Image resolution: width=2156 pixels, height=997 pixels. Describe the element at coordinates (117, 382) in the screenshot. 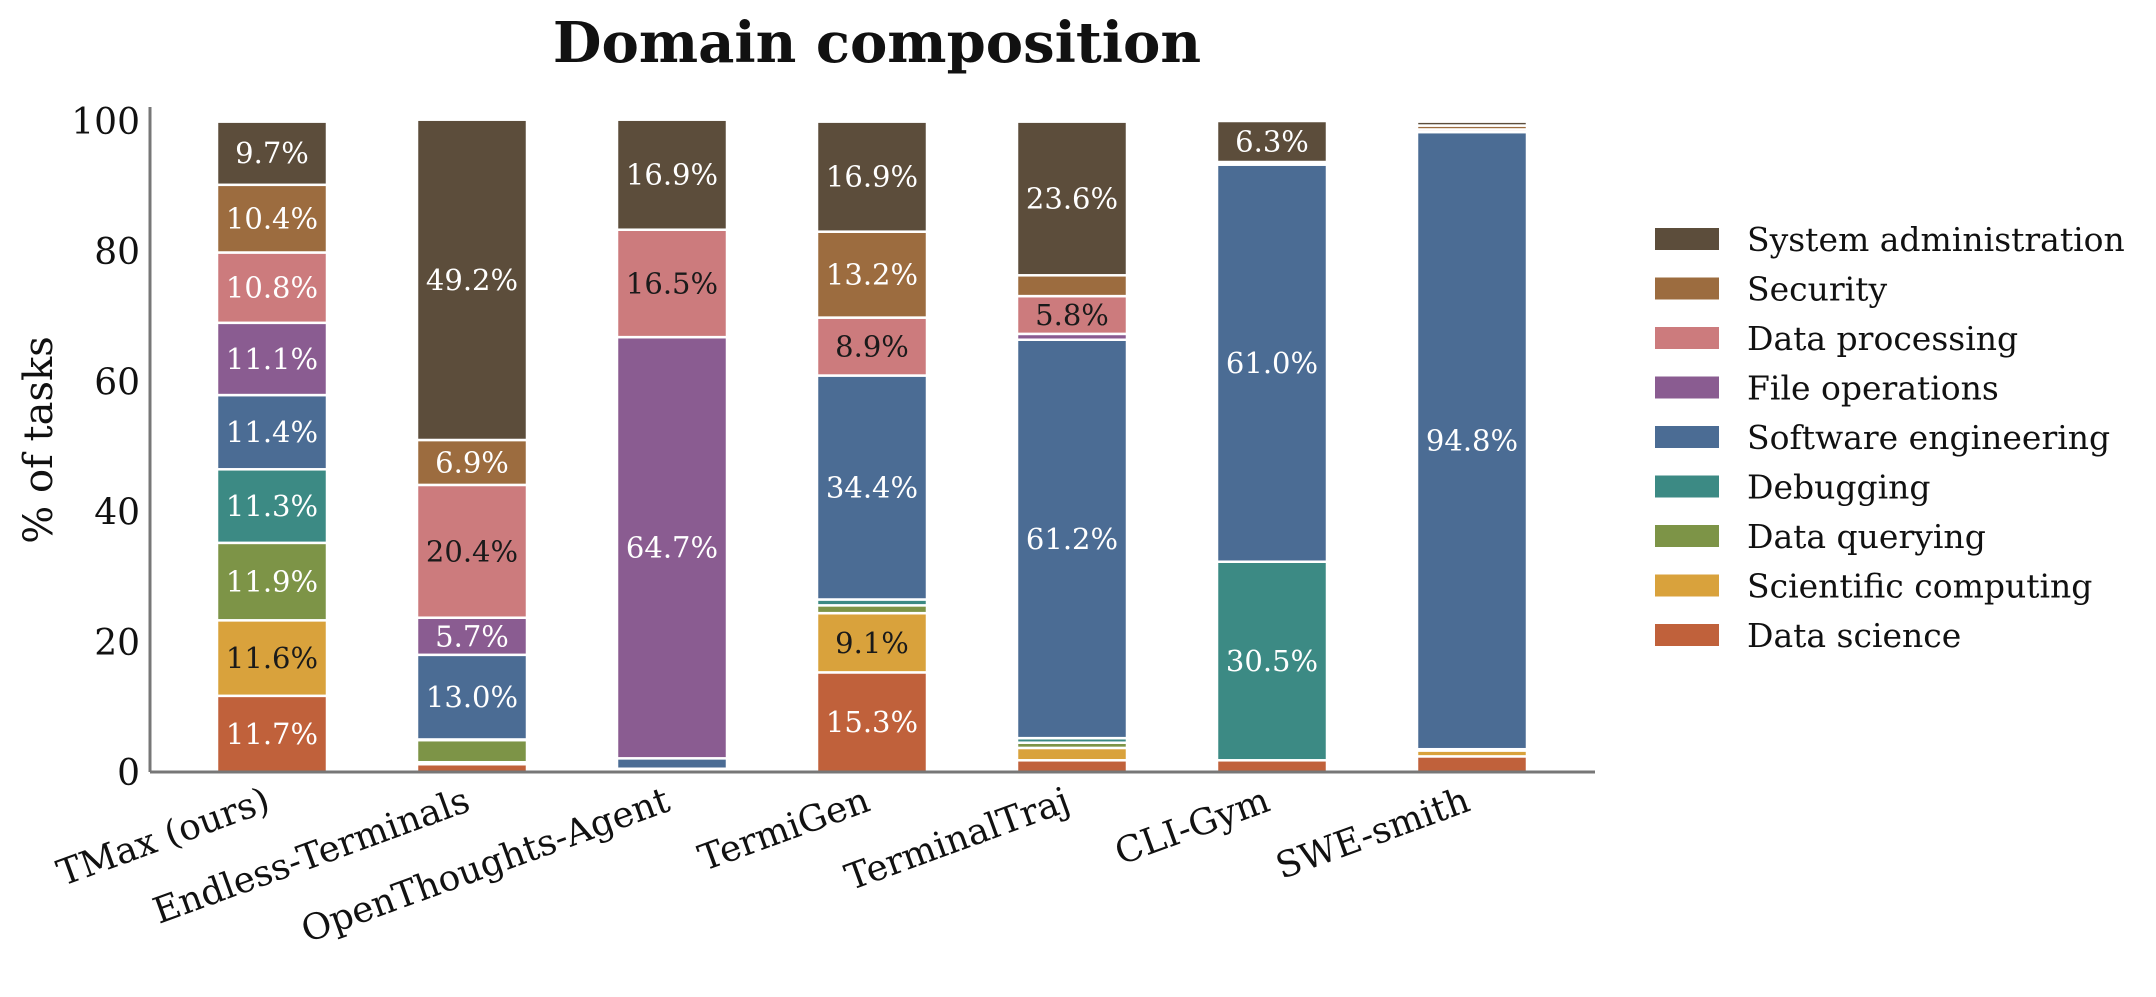

I see `y-tick-label: 60` at that location.